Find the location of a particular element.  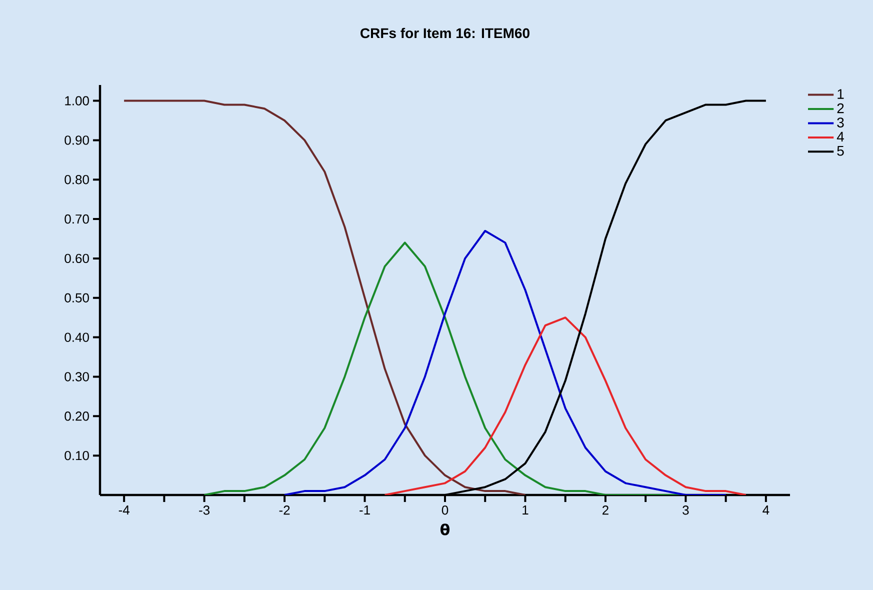

legend-label: 1 is located at coordinates (841, 94).